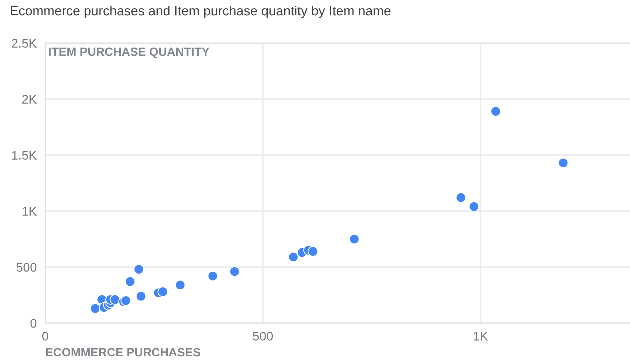  What do you see at coordinates (33, 323) in the screenshot?
I see `y-tick-label: 0` at bounding box center [33, 323].